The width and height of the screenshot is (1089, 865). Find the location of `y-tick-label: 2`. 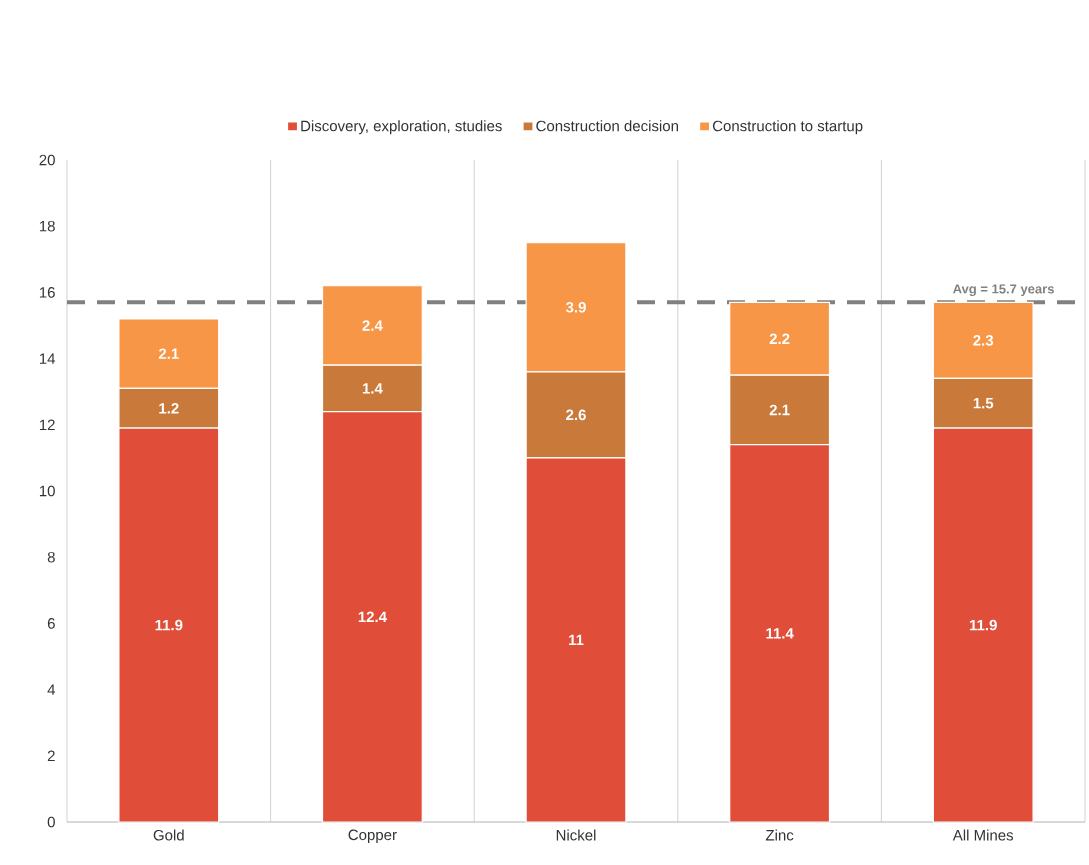

y-tick-label: 2 is located at coordinates (51, 756).